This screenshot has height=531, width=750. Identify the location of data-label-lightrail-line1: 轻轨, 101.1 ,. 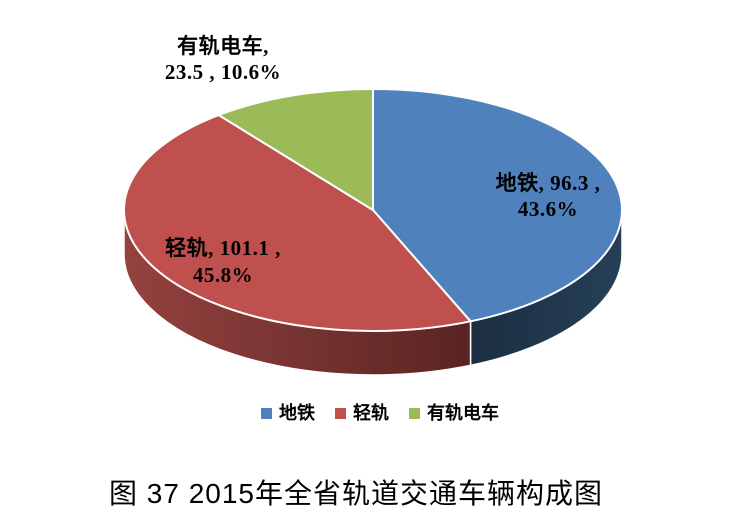
(223, 248).